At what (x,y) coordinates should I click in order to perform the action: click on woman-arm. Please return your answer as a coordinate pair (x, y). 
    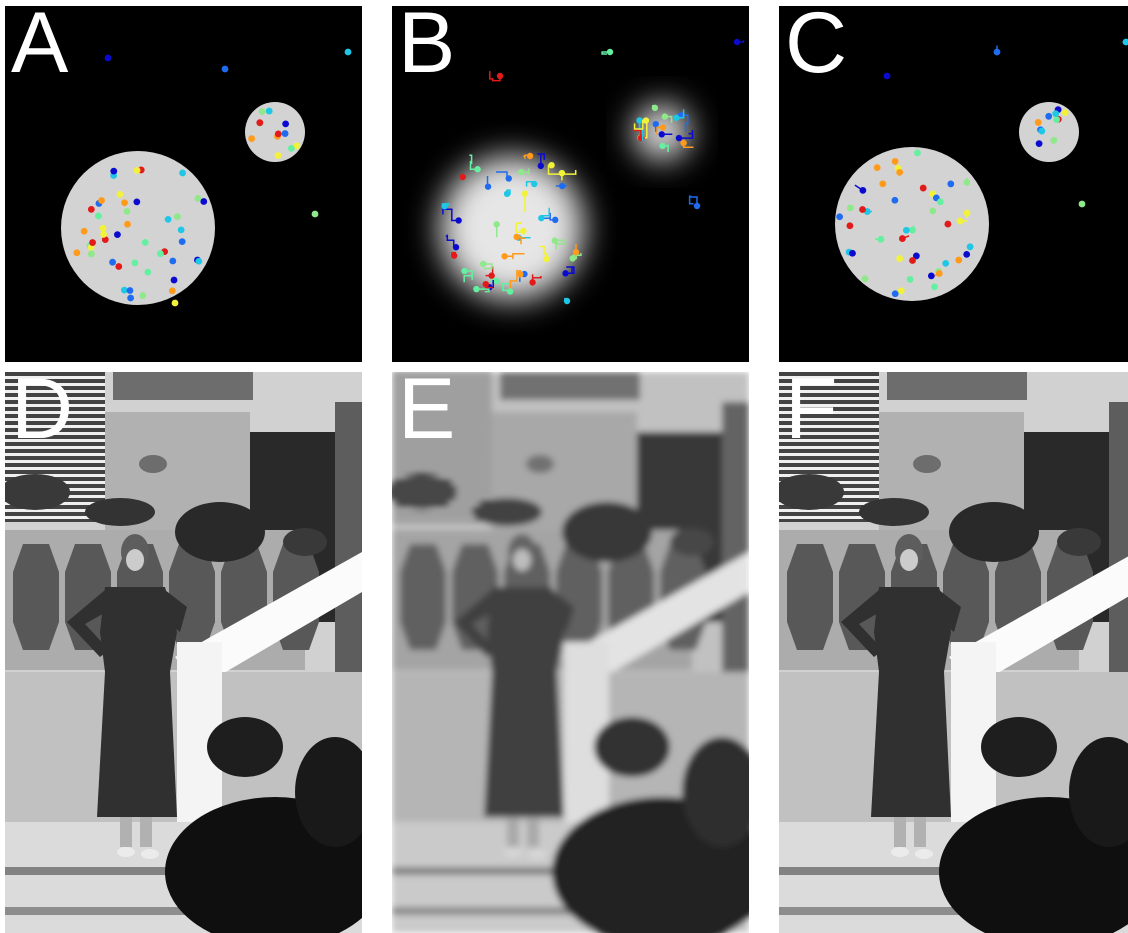
    Looking at the image, I should click on (864, 623).